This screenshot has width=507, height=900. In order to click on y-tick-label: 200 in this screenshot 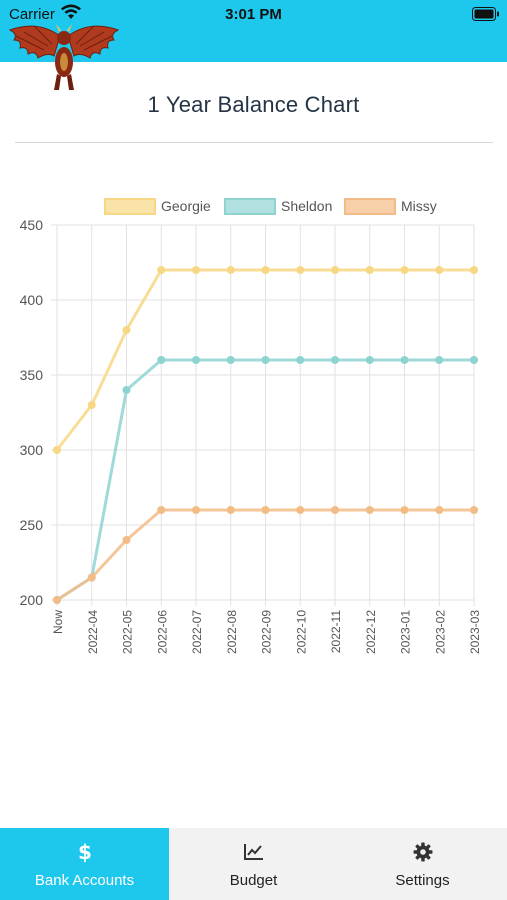, I will do `click(32, 600)`.